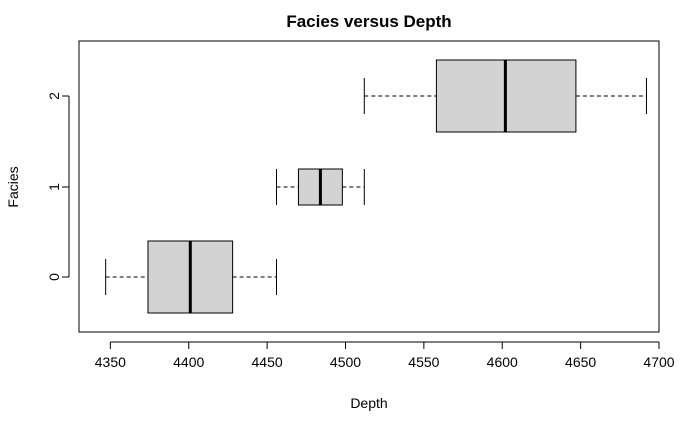  I want to click on y-axis-label: Facies, so click(13, 186).